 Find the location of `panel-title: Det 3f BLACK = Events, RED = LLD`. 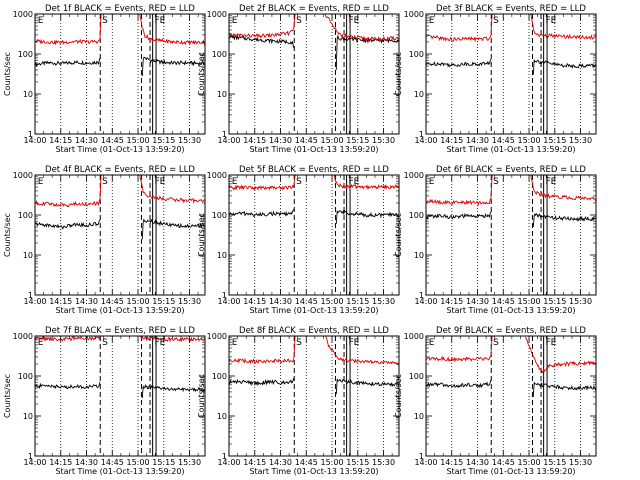

panel-title: Det 3f BLACK = Events, RED = LLD is located at coordinates (511, 9).